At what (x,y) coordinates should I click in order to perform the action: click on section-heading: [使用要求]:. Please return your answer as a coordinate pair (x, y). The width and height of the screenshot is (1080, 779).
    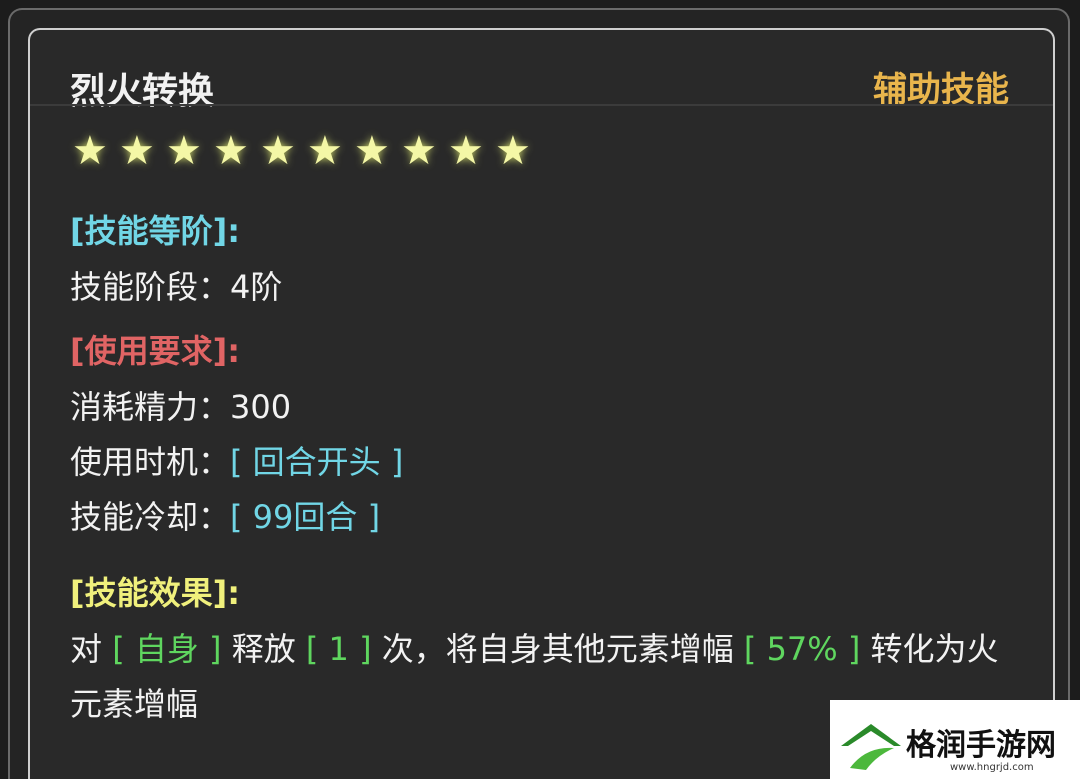
    Looking at the image, I should click on (155, 351).